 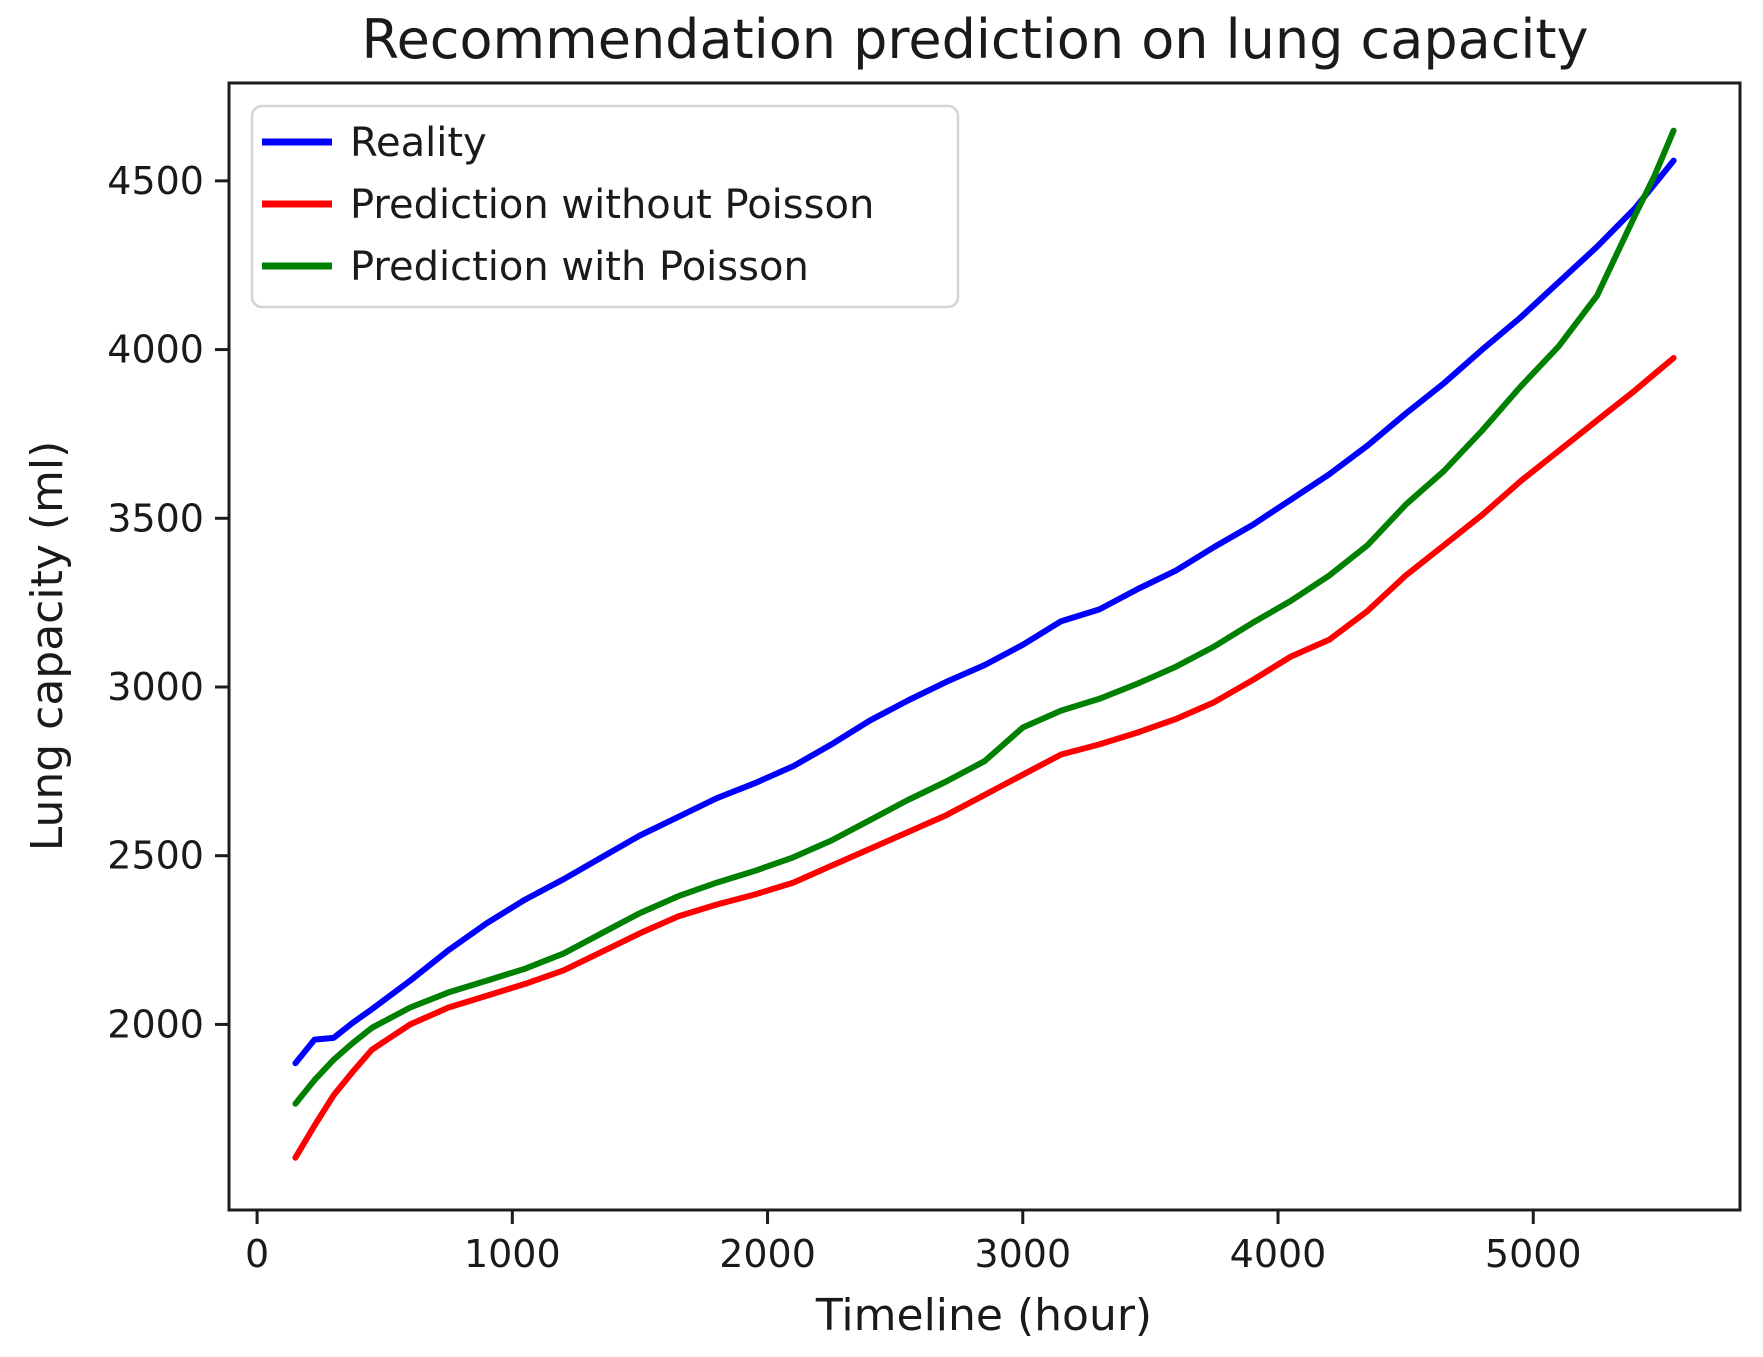 What do you see at coordinates (155, 350) in the screenshot?
I see `y-tick-label: 4000` at bounding box center [155, 350].